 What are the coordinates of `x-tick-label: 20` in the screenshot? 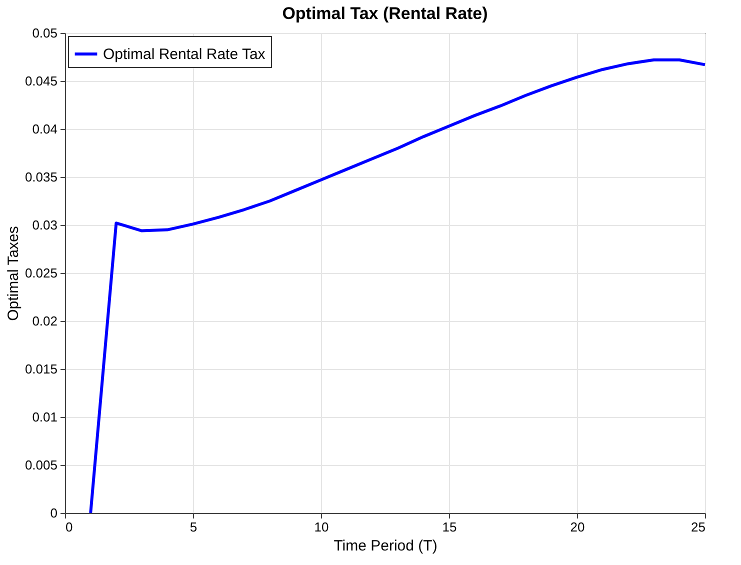 It's located at (577, 527).